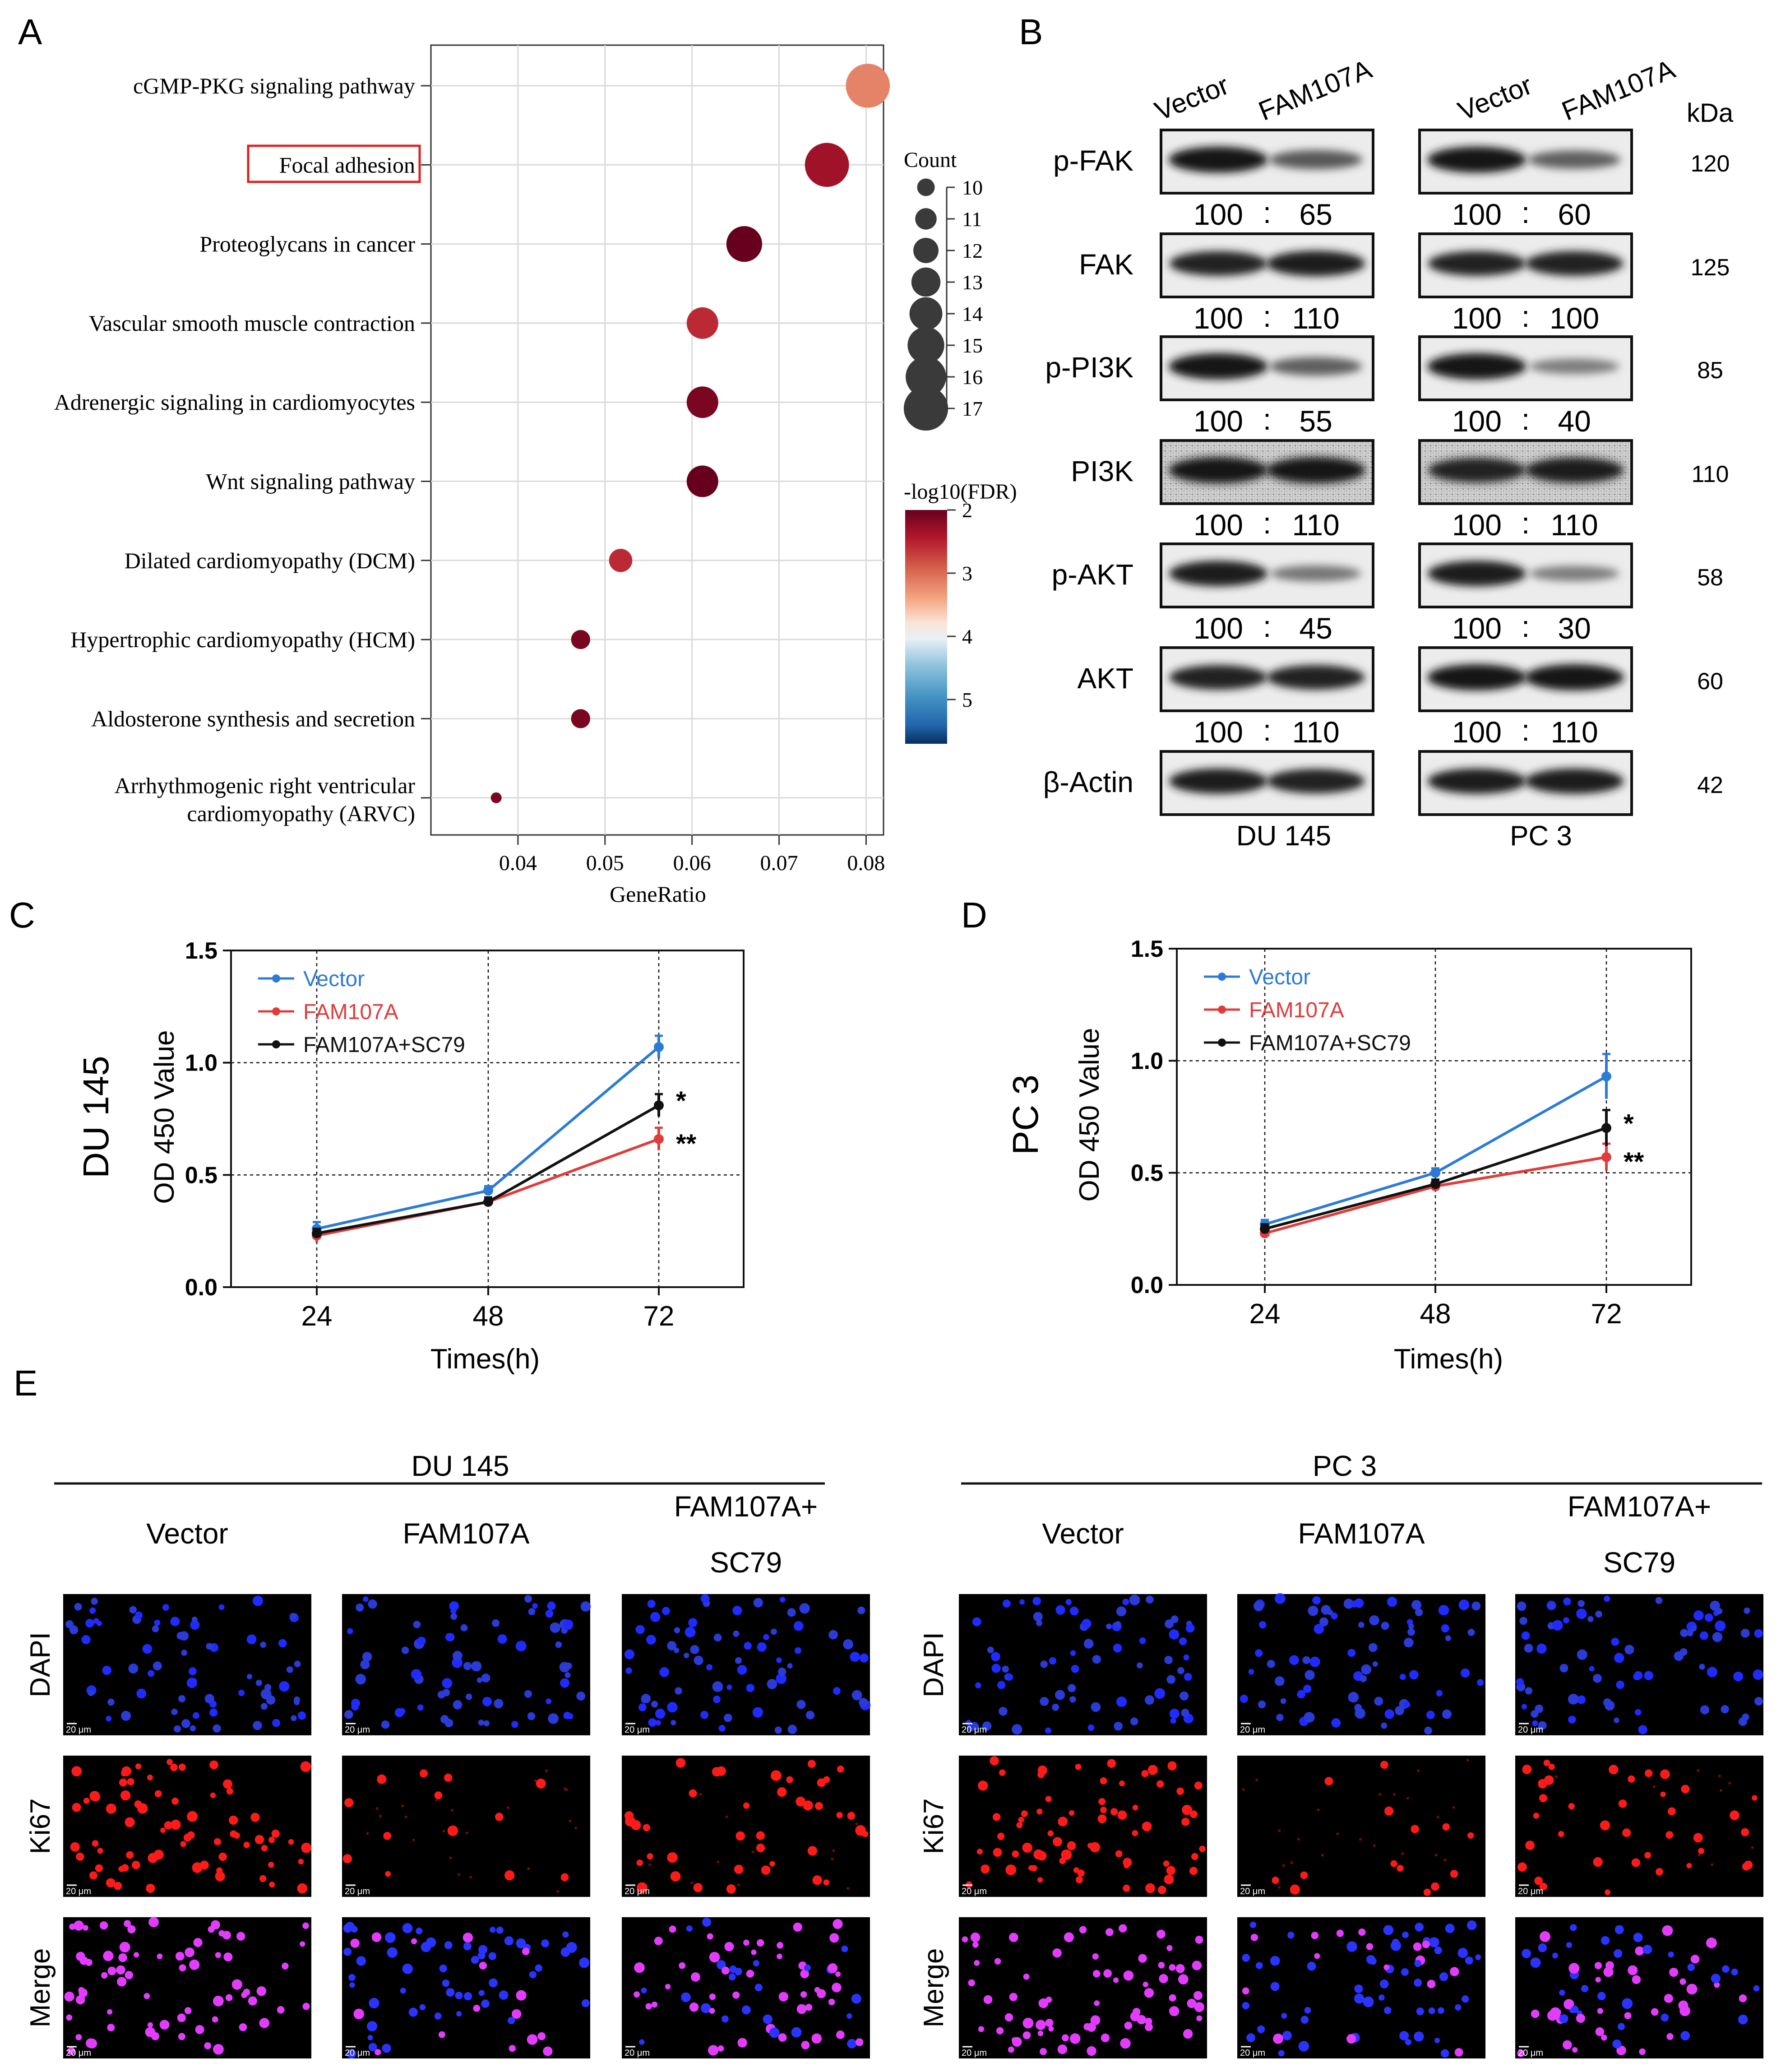 The width and height of the screenshot is (1781, 2072). Describe the element at coordinates (1574, 525) in the screenshot. I see `quant-value: 110` at that location.